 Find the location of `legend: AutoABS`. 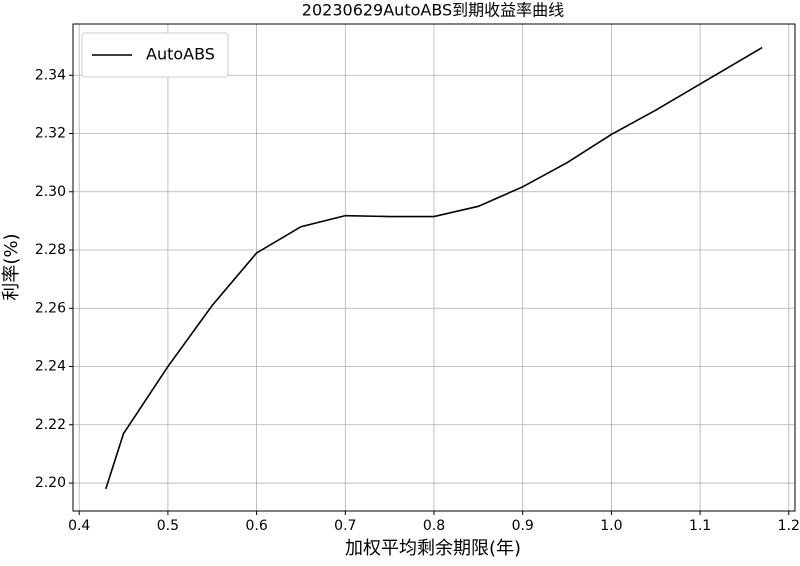

legend: AutoABS is located at coordinates (155, 55).